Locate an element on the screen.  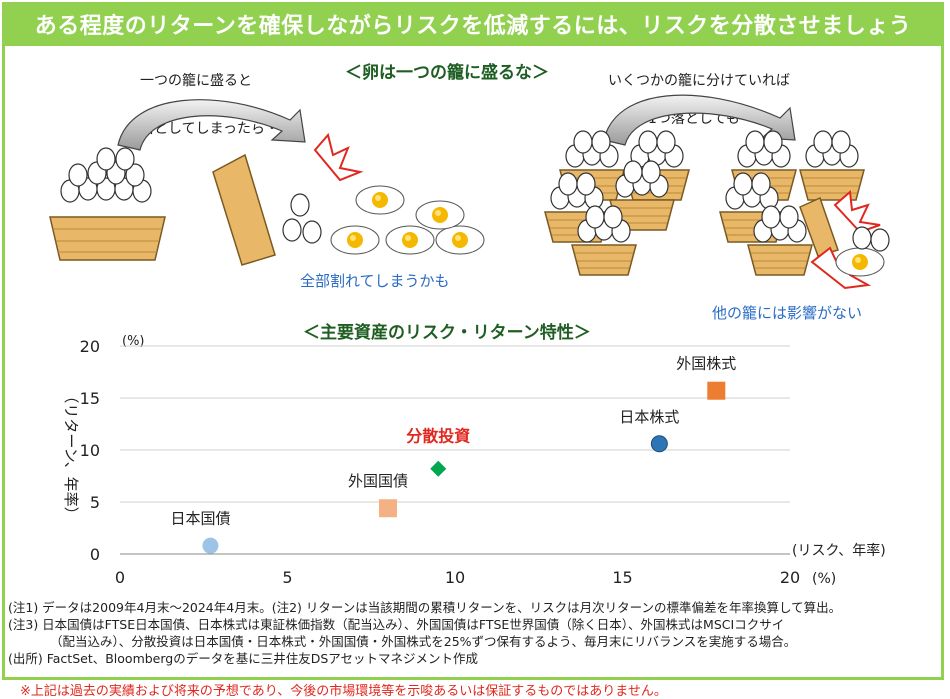
x-tick-label: 10 is located at coordinates (455, 577).